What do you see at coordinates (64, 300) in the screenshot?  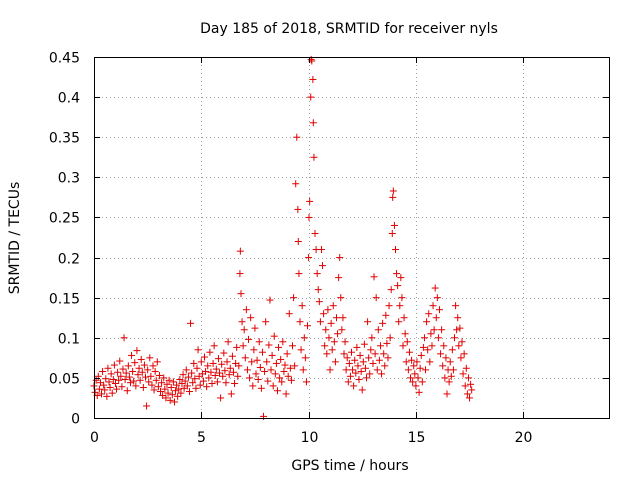 I see `y-tick-label: 0.15` at bounding box center [64, 300].